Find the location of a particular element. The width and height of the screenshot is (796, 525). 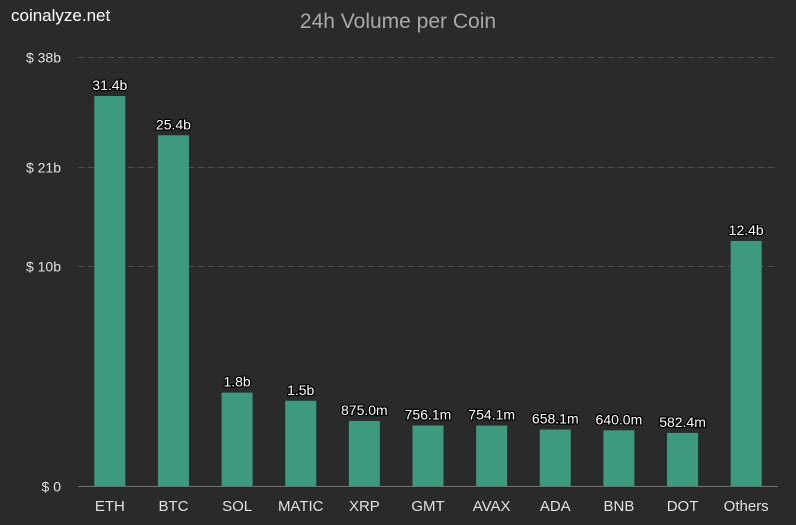

x-tick-label: ETH is located at coordinates (110, 506).